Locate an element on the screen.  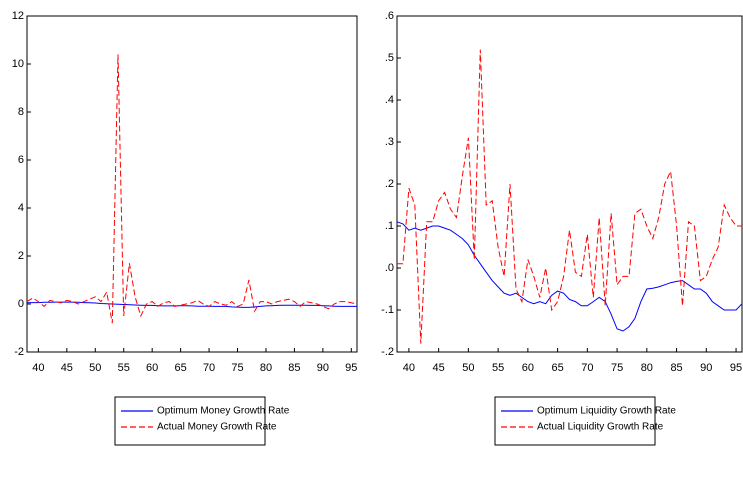
y-tick-label: -.1 is located at coordinates (387, 310).